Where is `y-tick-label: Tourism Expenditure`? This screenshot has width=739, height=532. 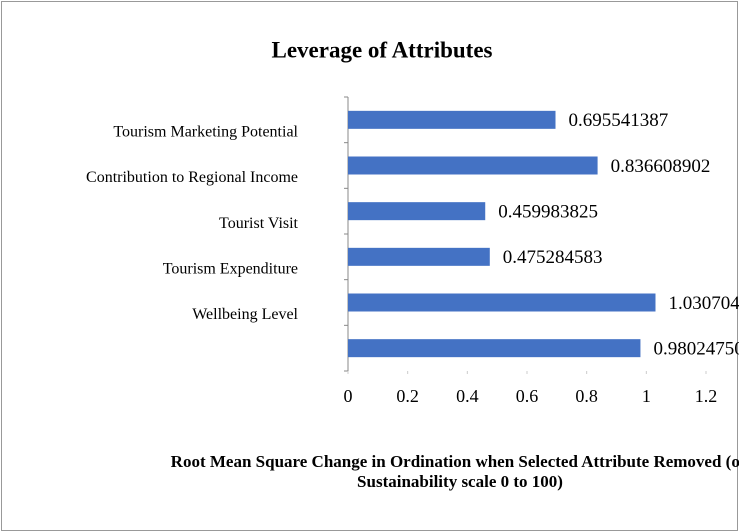 y-tick-label: Tourism Expenditure is located at coordinates (230, 269).